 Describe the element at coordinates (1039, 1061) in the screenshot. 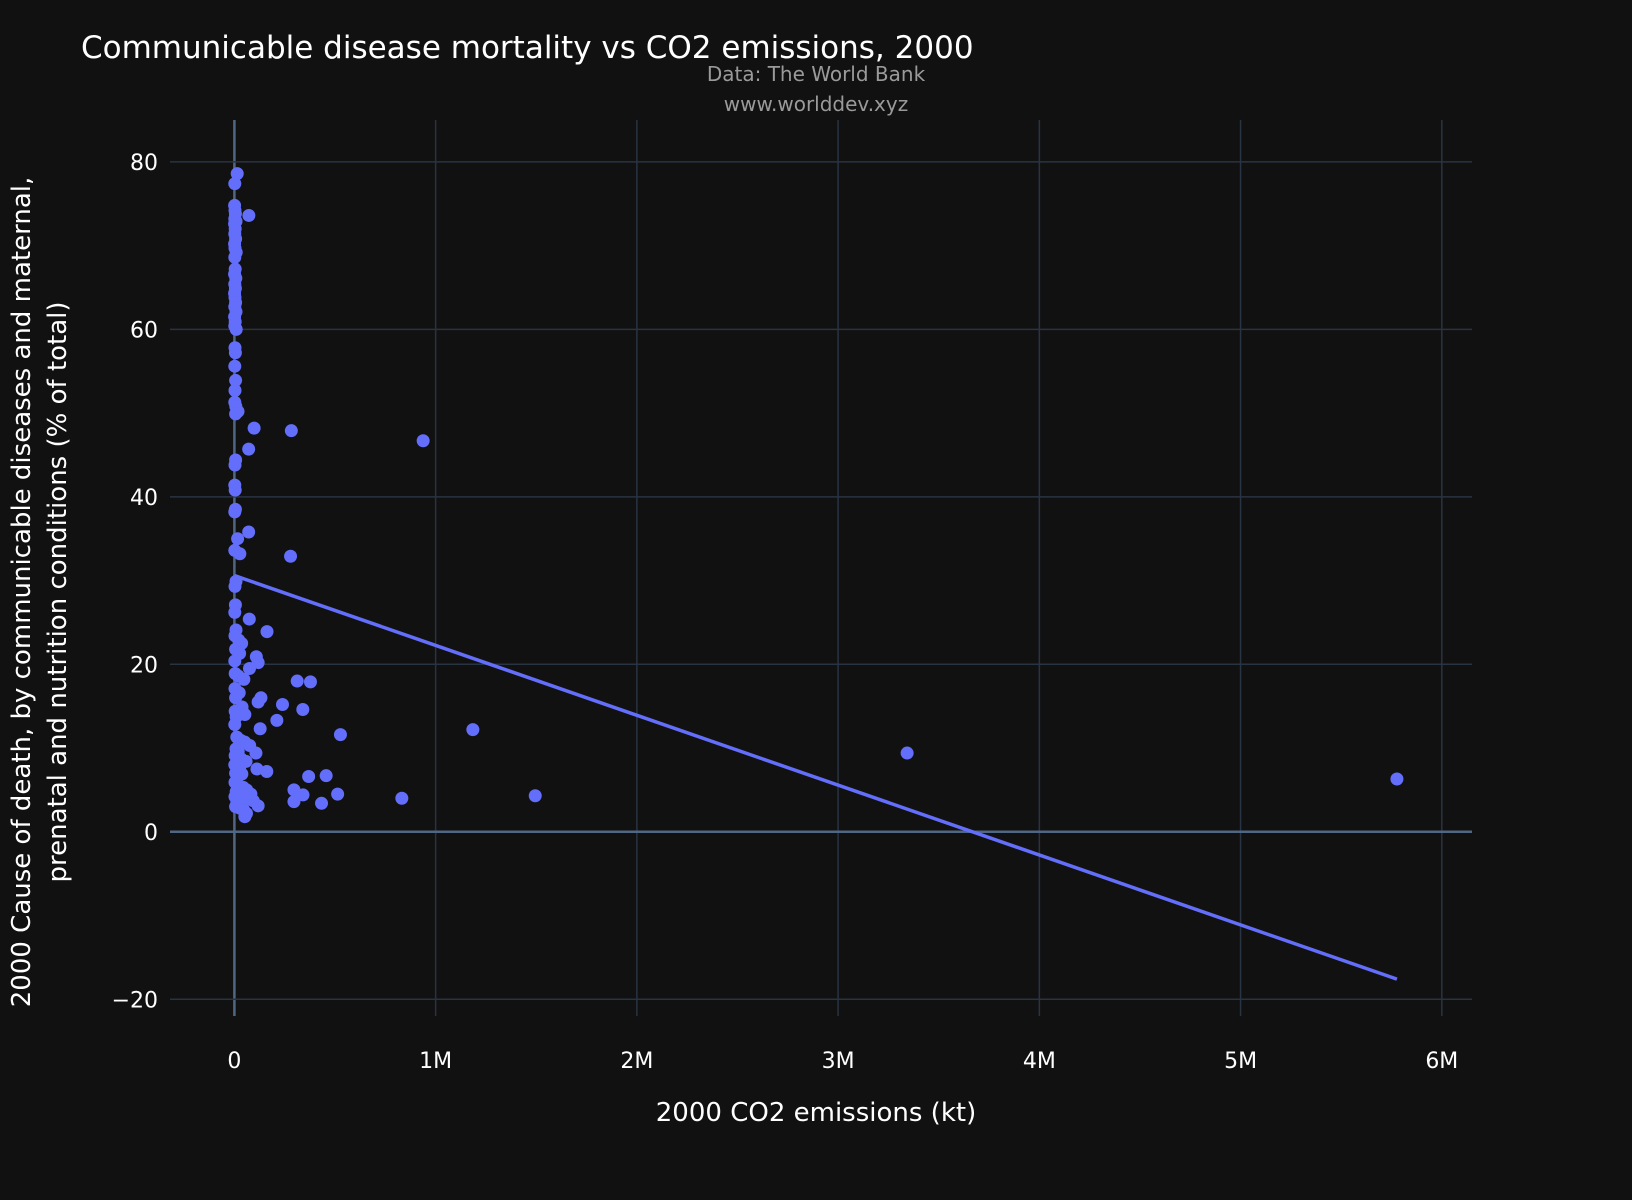

I see `x-tick-label: 4M` at that location.